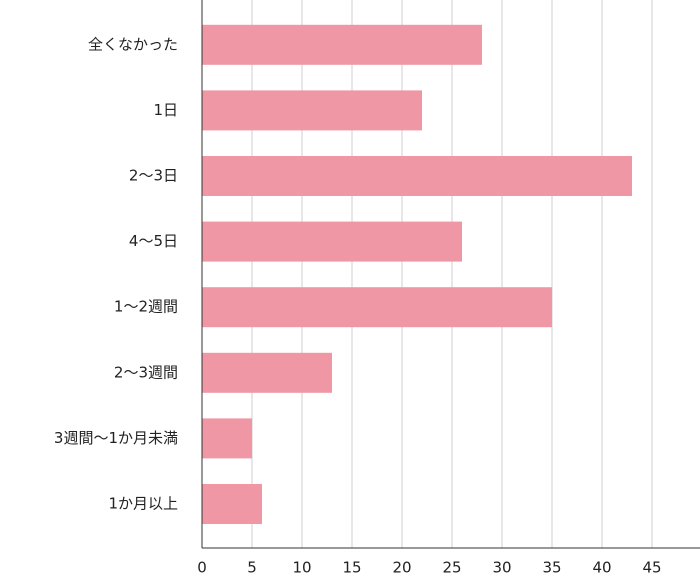 This screenshot has width=700, height=575. Describe the element at coordinates (133, 44) in the screenshot. I see `y-tick-label: 全くなかった` at that location.